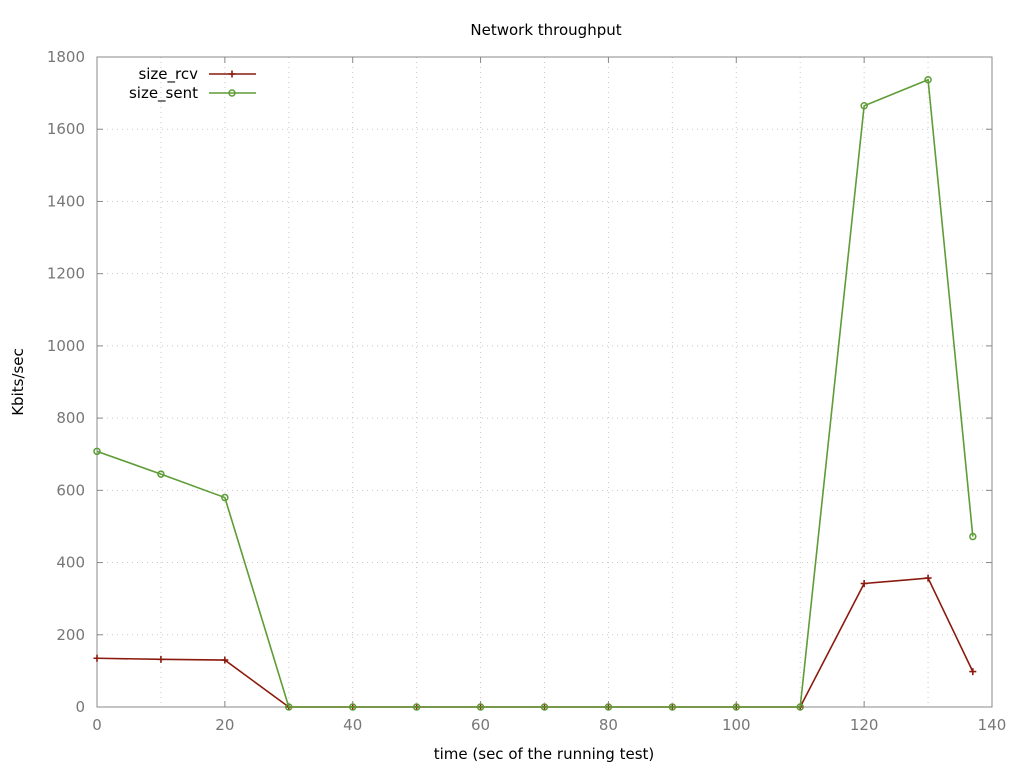  Describe the element at coordinates (66, 129) in the screenshot. I see `y-tick-label: 1600` at that location.